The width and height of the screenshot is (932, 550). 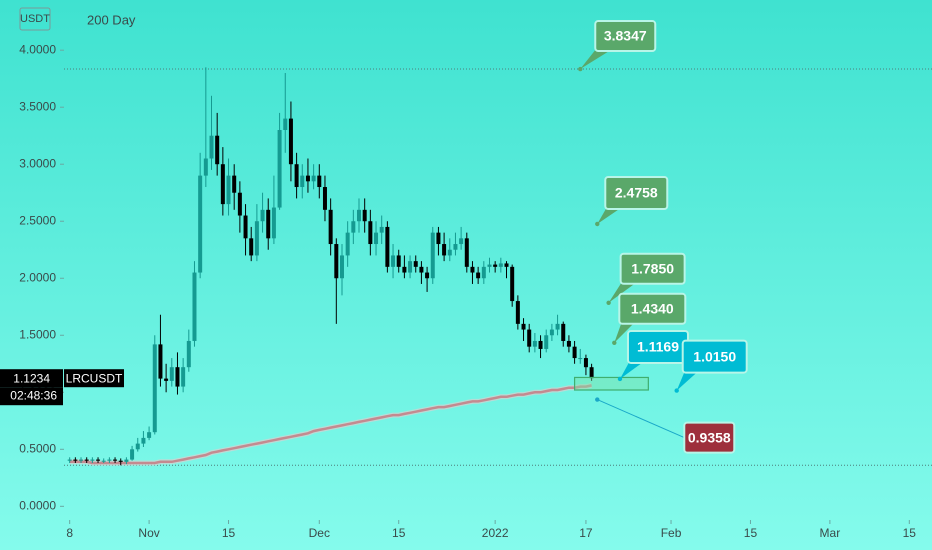 What do you see at coordinates (37, 334) in the screenshot?
I see `y-tick-label: 1.5000` at bounding box center [37, 334].